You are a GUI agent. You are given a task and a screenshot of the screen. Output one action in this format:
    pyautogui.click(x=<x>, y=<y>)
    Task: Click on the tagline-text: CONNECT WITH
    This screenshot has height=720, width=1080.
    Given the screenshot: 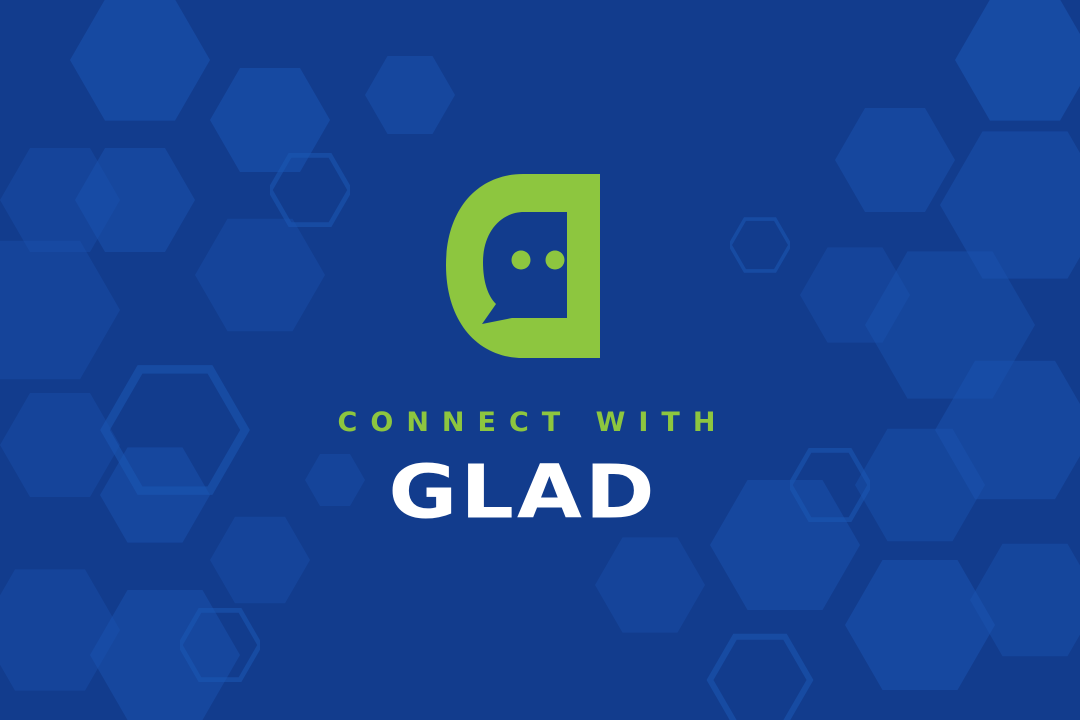 What is the action you would take?
    pyautogui.click(x=533, y=422)
    